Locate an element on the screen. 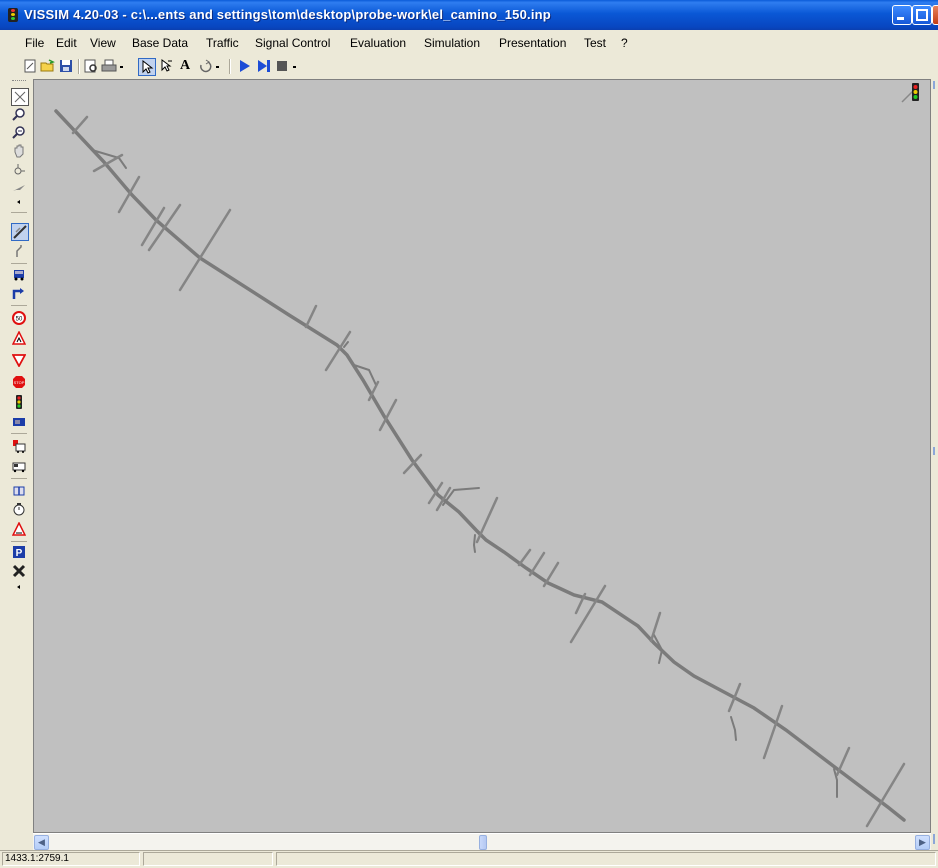 The height and width of the screenshot is (868, 938). menu-view: View is located at coordinates (103, 43).